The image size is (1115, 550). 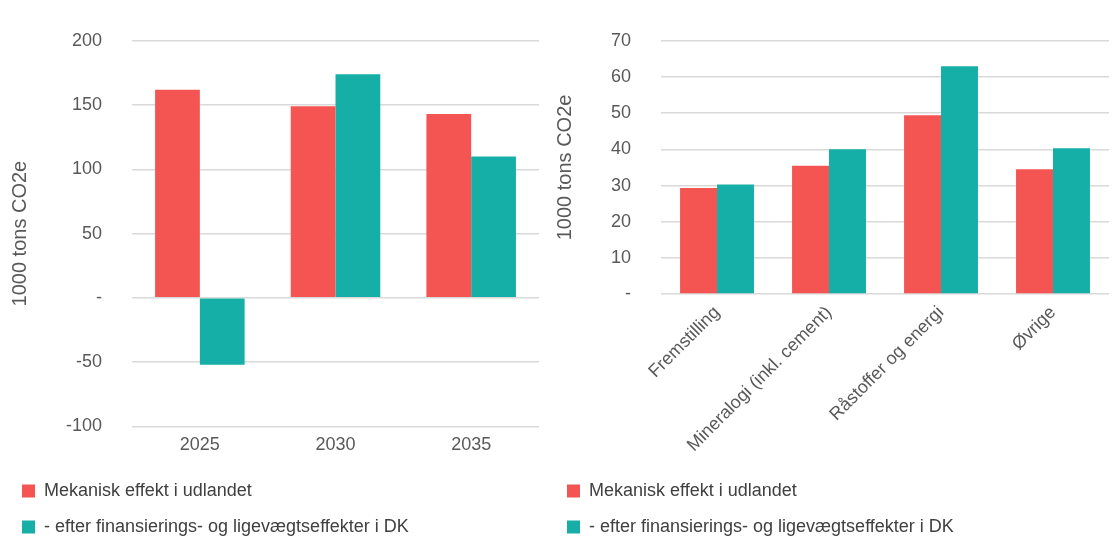 What do you see at coordinates (621, 148) in the screenshot?
I see `y-tick-label: 40` at bounding box center [621, 148].